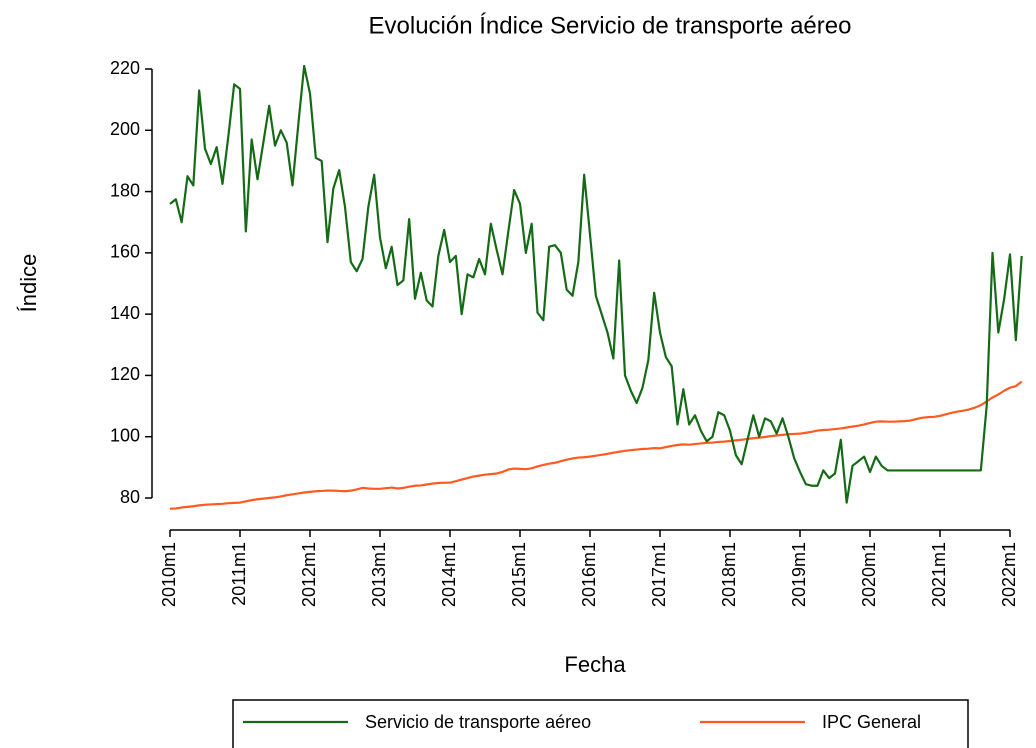  Describe the element at coordinates (169, 574) in the screenshot. I see `x-tick-label: 2010m1` at that location.